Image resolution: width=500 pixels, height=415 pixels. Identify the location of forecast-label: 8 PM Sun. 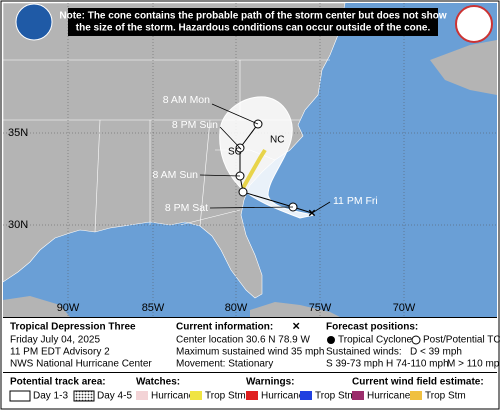
(195, 125).